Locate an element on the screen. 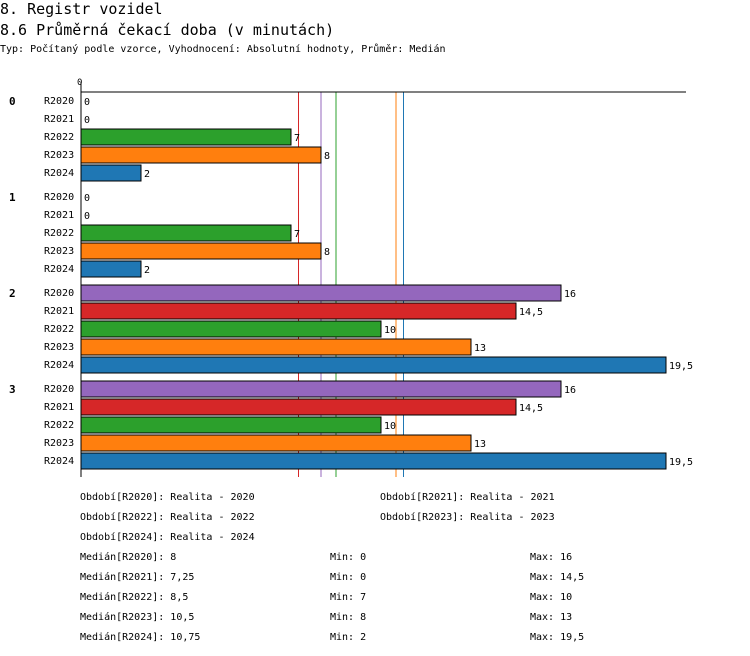 The height and width of the screenshot is (656, 750). stat-min-r2022: Min: 7 is located at coordinates (348, 597).